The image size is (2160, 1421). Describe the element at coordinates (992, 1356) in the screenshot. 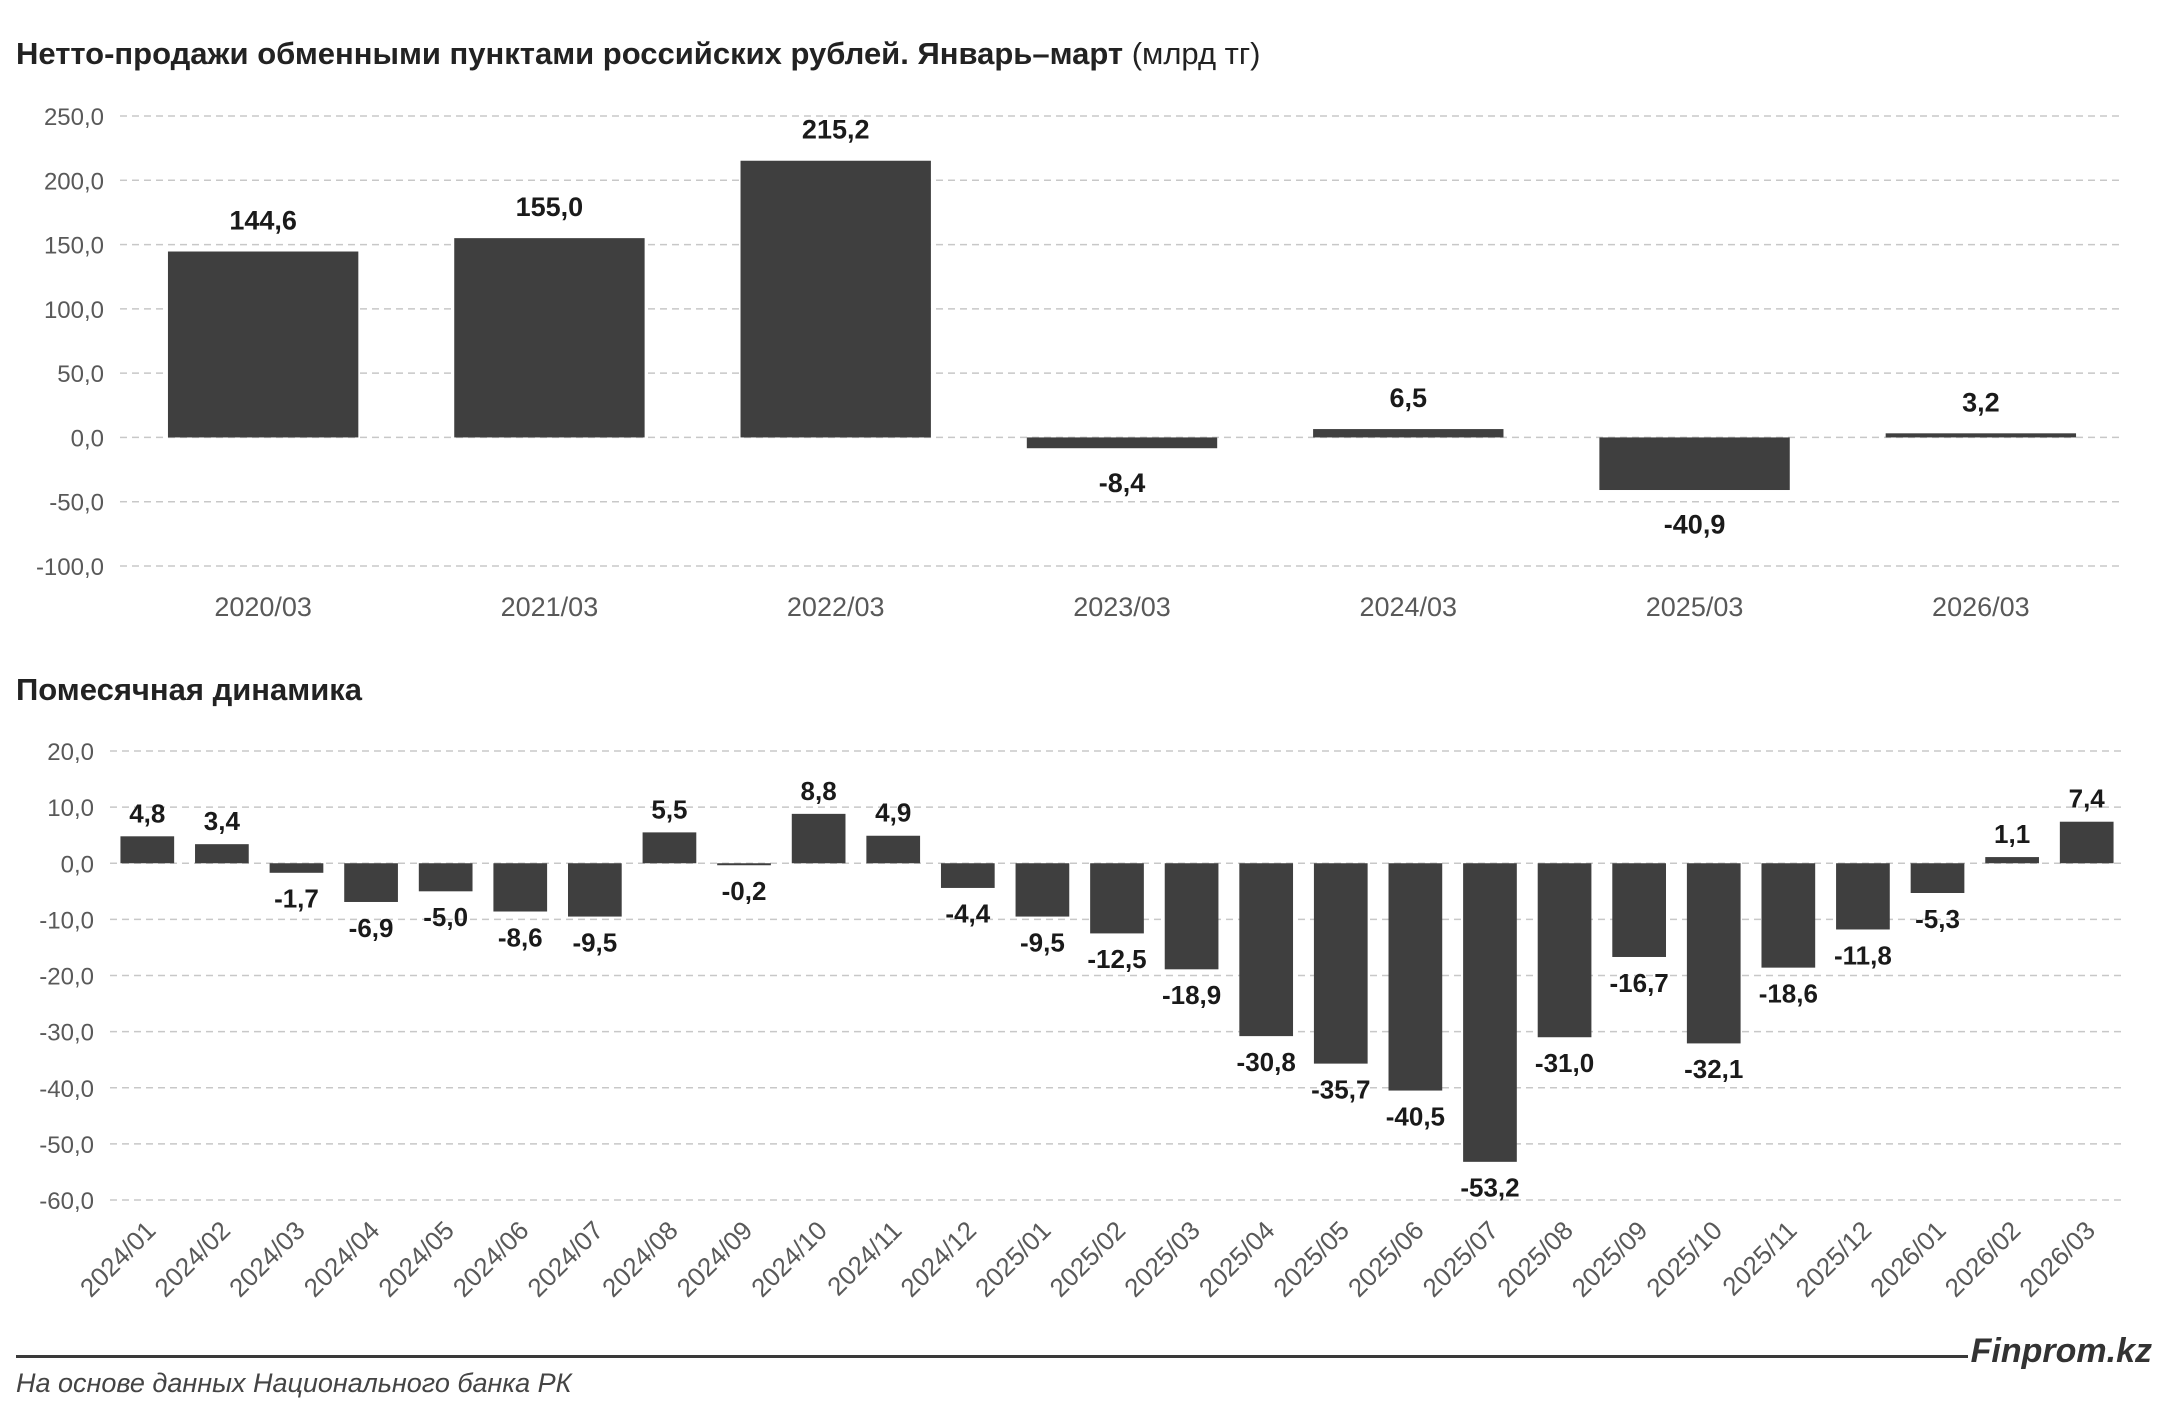

I see `footer-divider` at that location.